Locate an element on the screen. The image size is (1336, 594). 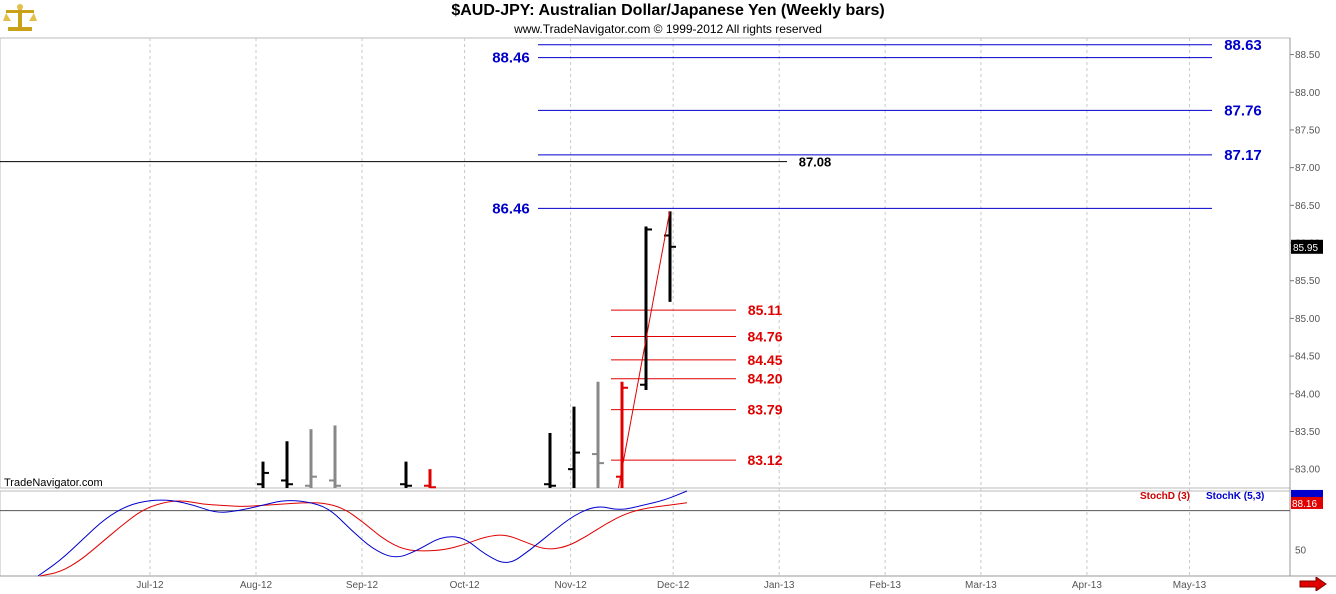
x-tick-label: Jul-12 is located at coordinates (150, 585).